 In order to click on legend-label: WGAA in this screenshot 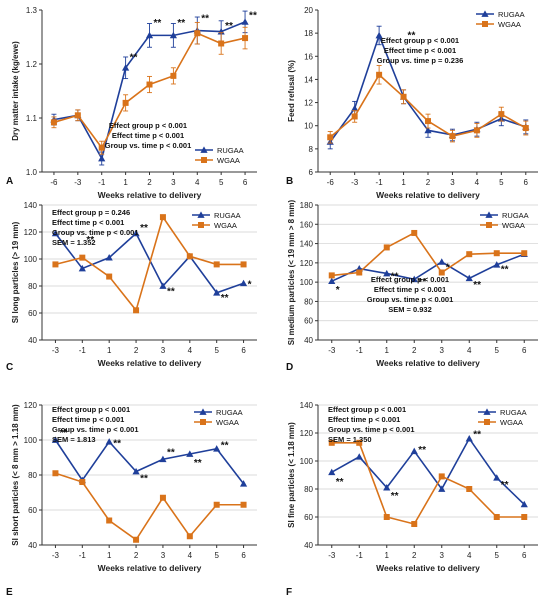, I will do `click(509, 24)`.